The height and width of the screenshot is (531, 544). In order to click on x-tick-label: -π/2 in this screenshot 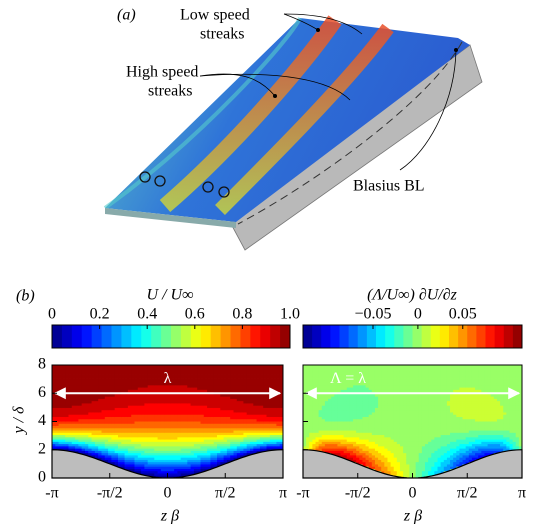, I will do `click(110, 493)`.